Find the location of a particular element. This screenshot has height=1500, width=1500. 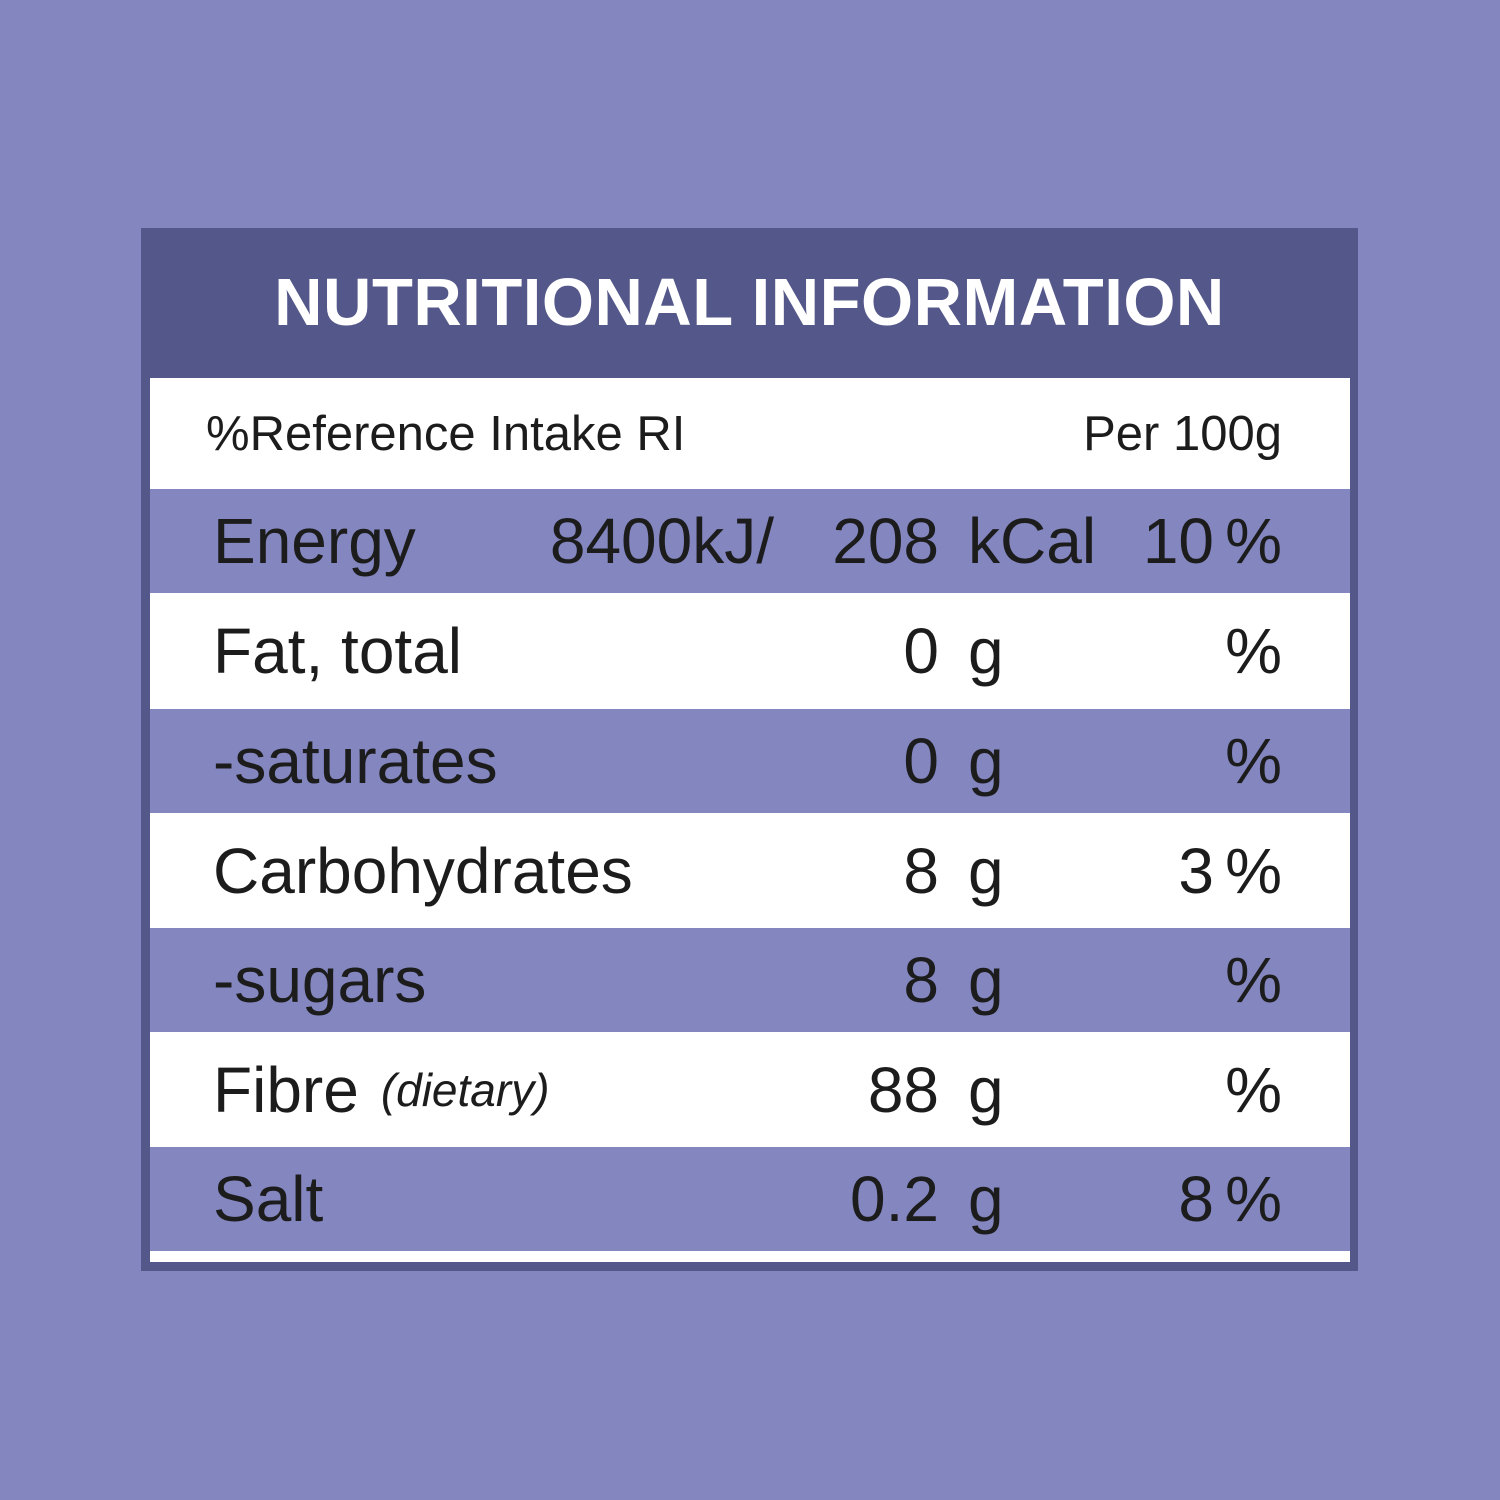

nutrient-unit: kCal is located at coordinates (1032, 541).